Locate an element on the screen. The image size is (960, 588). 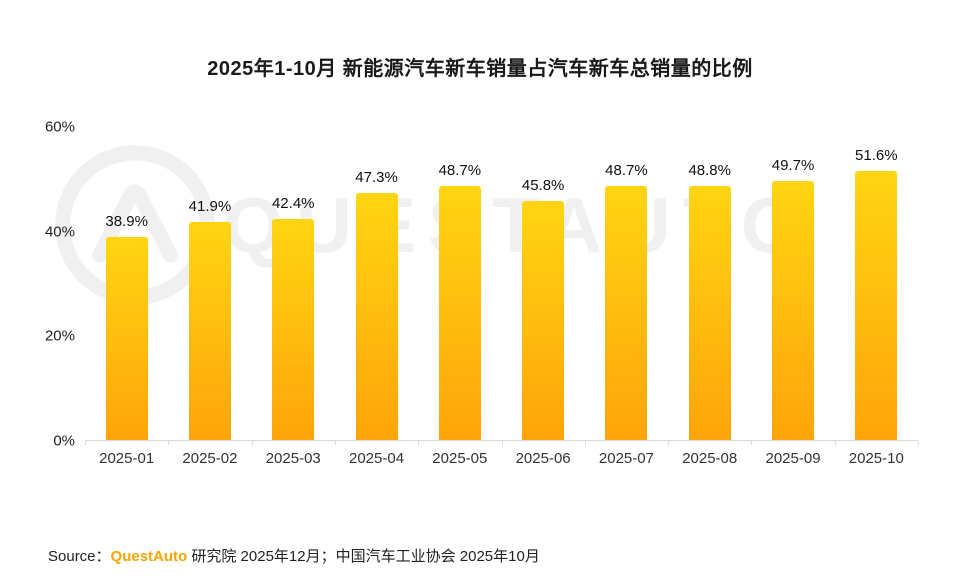
source-brand: QuestAuto is located at coordinates (149, 556).